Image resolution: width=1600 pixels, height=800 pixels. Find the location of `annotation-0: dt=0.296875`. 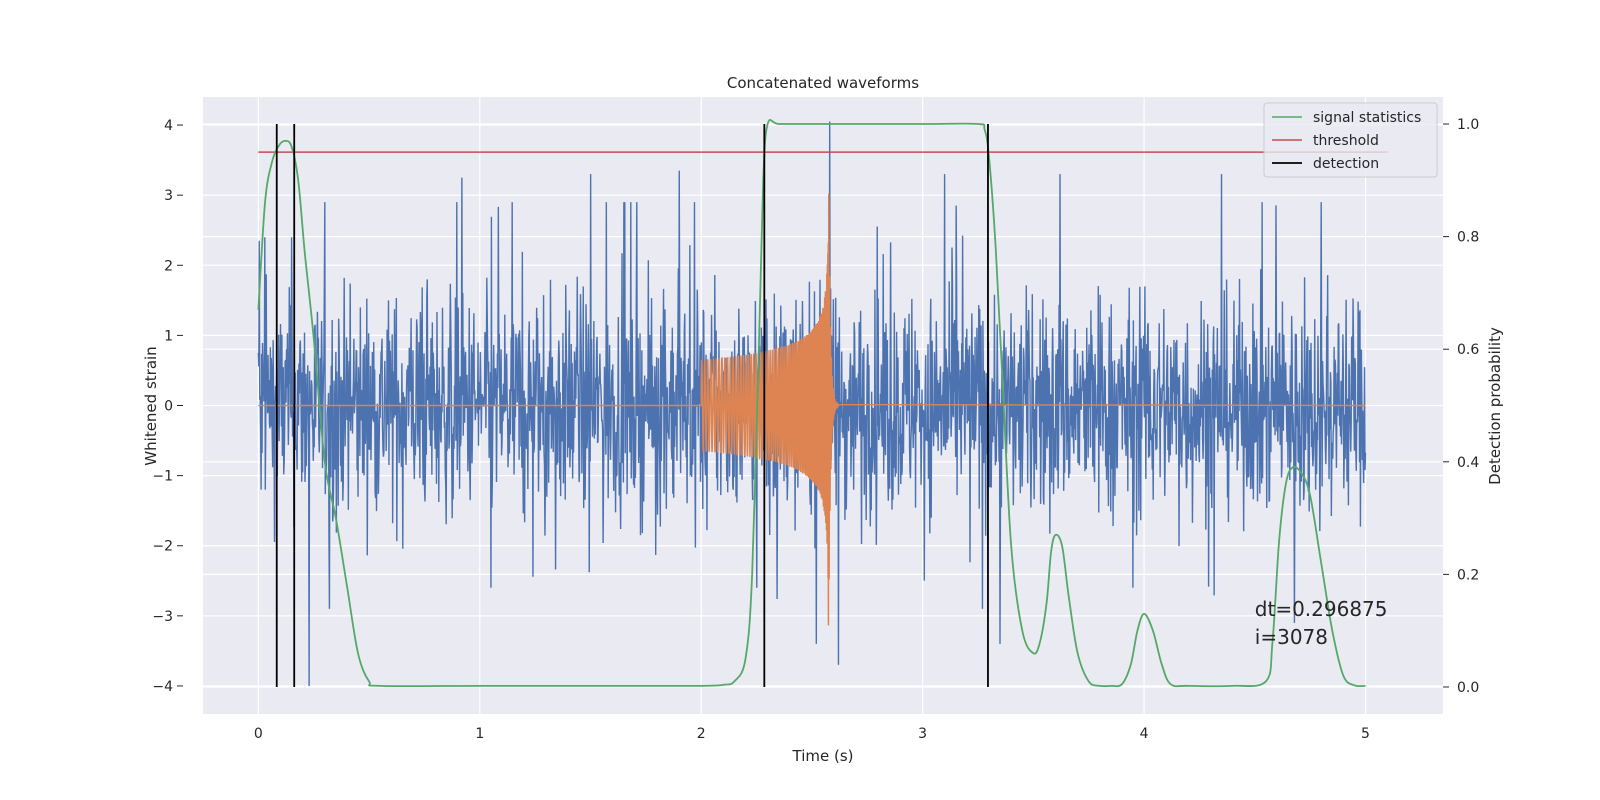

annotation-0: dt=0.296875 is located at coordinates (1321, 609).